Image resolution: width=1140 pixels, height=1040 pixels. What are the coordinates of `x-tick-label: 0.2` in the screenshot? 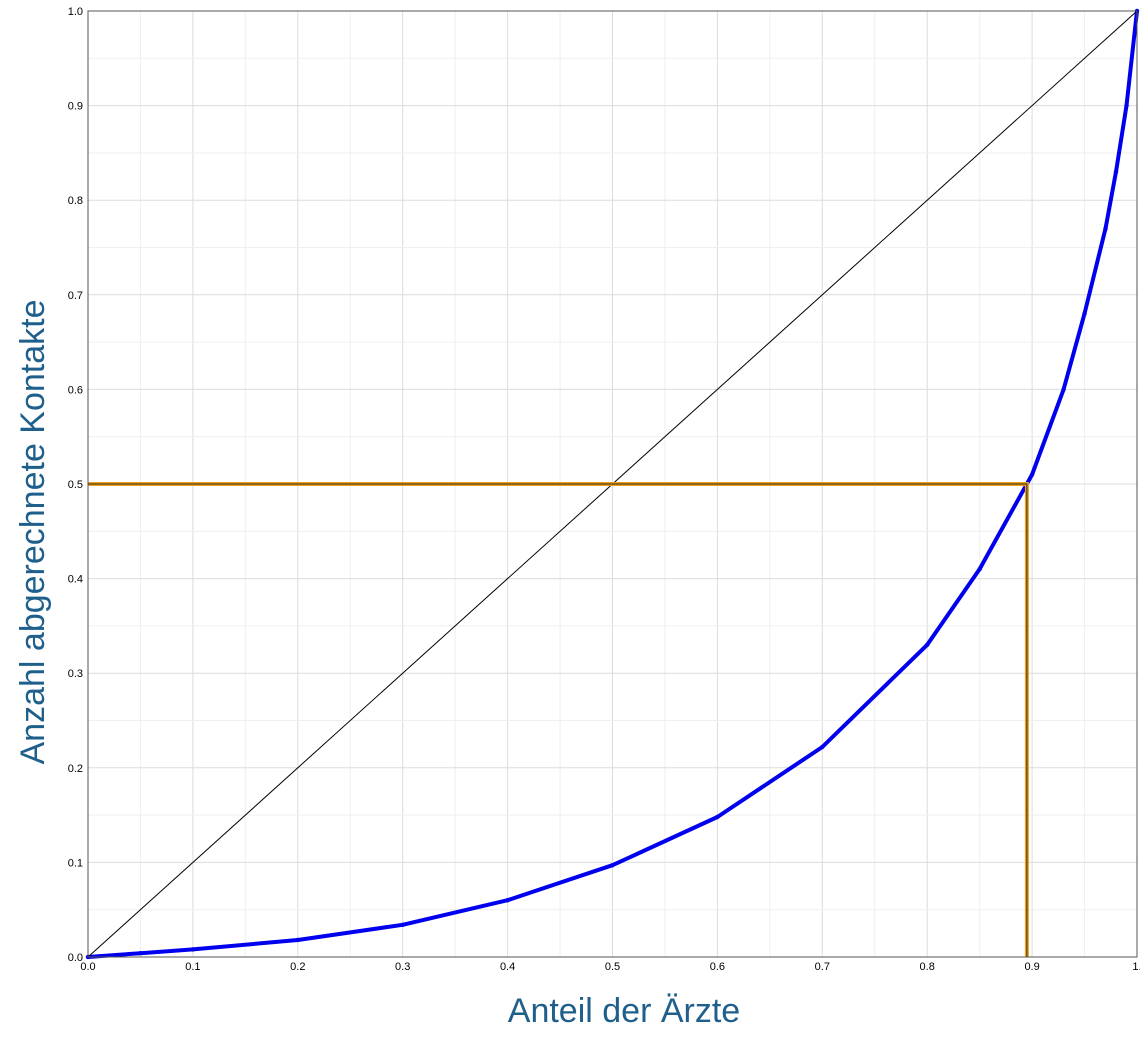 It's located at (297, 967).